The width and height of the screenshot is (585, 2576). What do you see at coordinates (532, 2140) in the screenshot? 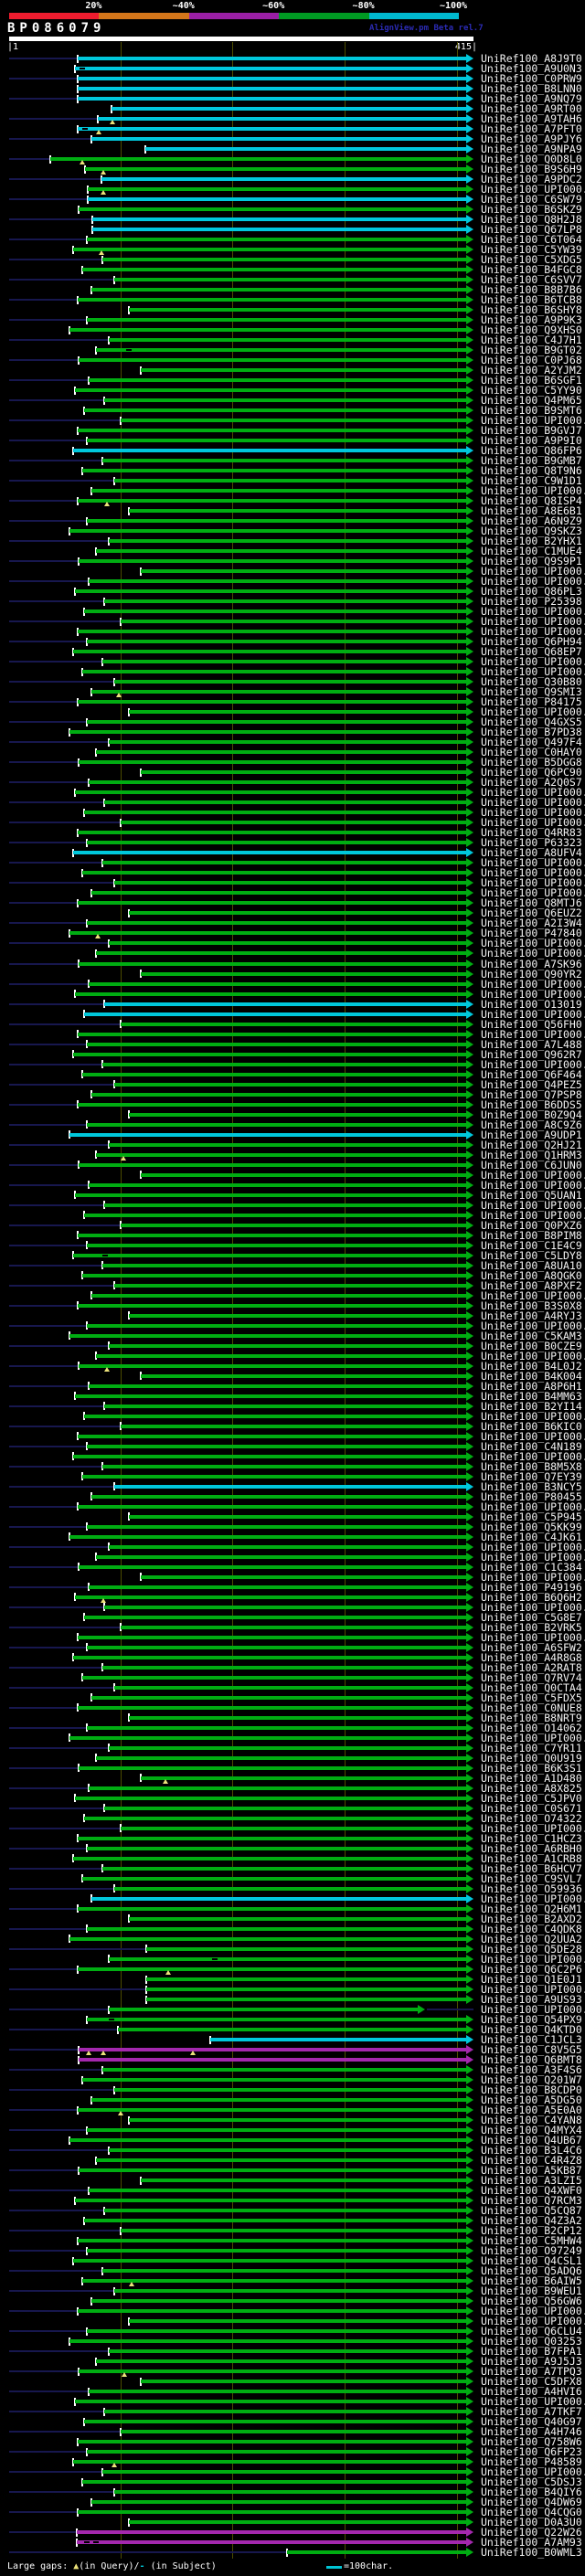
I see `hit-label: UniRef100_Q4UB67` at bounding box center [532, 2140].